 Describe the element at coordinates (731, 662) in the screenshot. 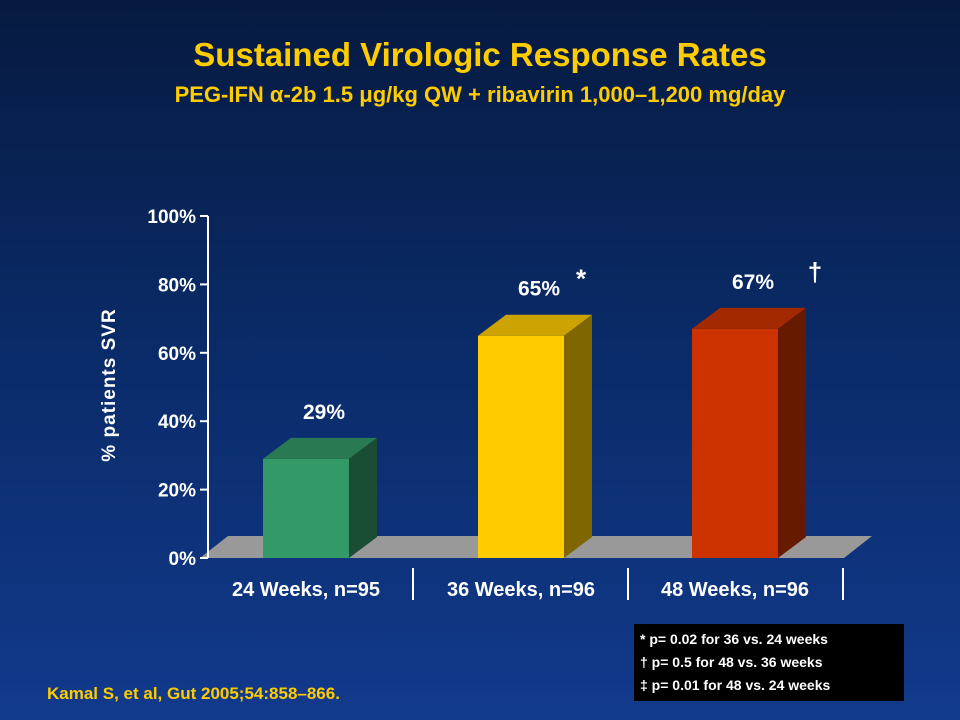

I see `footnote-48-vs-36: † p= 0.5 for 48 vs. 36 weeks` at that location.